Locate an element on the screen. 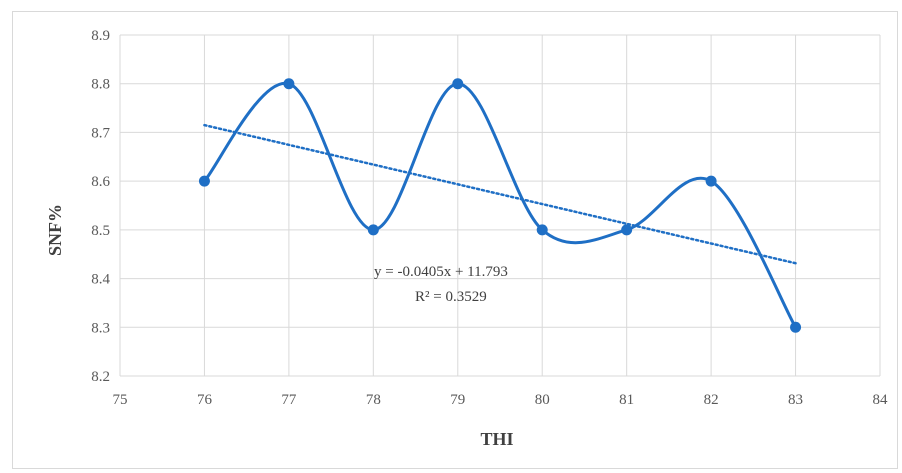  y-axis-title: SNF% is located at coordinates (55, 230).